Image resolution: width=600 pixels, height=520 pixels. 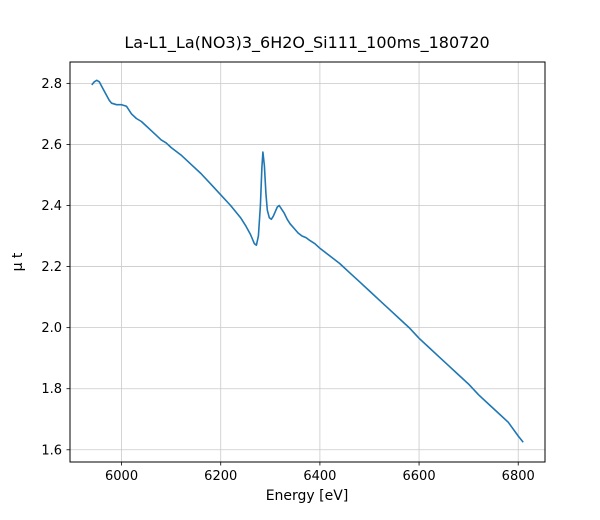 What do you see at coordinates (307, 496) in the screenshot?
I see `x-axis-label: Energy [eV]` at bounding box center [307, 496].